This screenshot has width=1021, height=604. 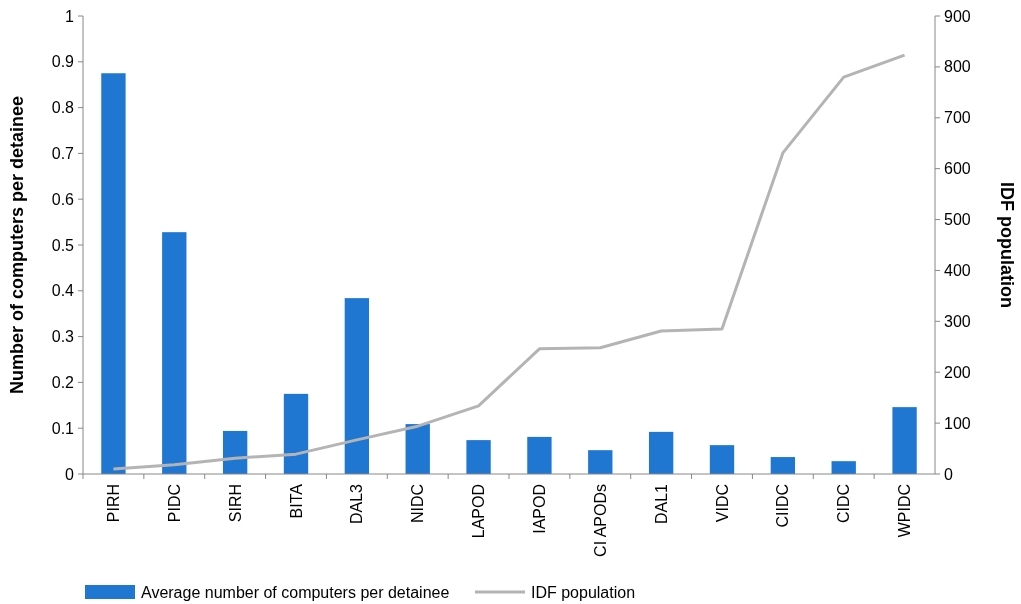 What do you see at coordinates (63, 337) in the screenshot?
I see `y-tick-label: 0.3` at bounding box center [63, 337].